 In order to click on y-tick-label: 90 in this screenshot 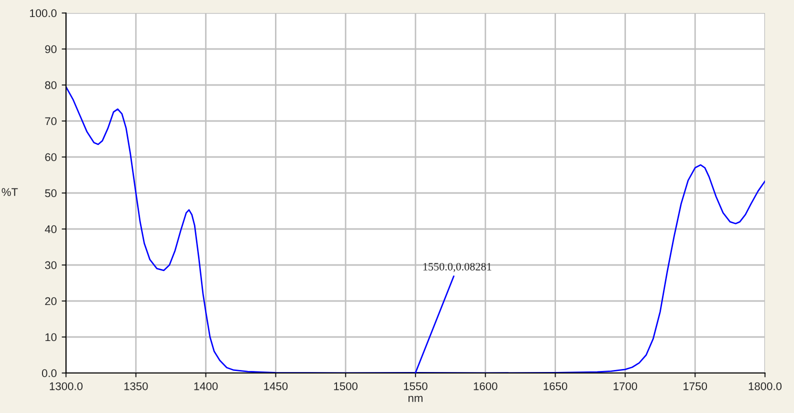, I will do `click(51, 49)`.